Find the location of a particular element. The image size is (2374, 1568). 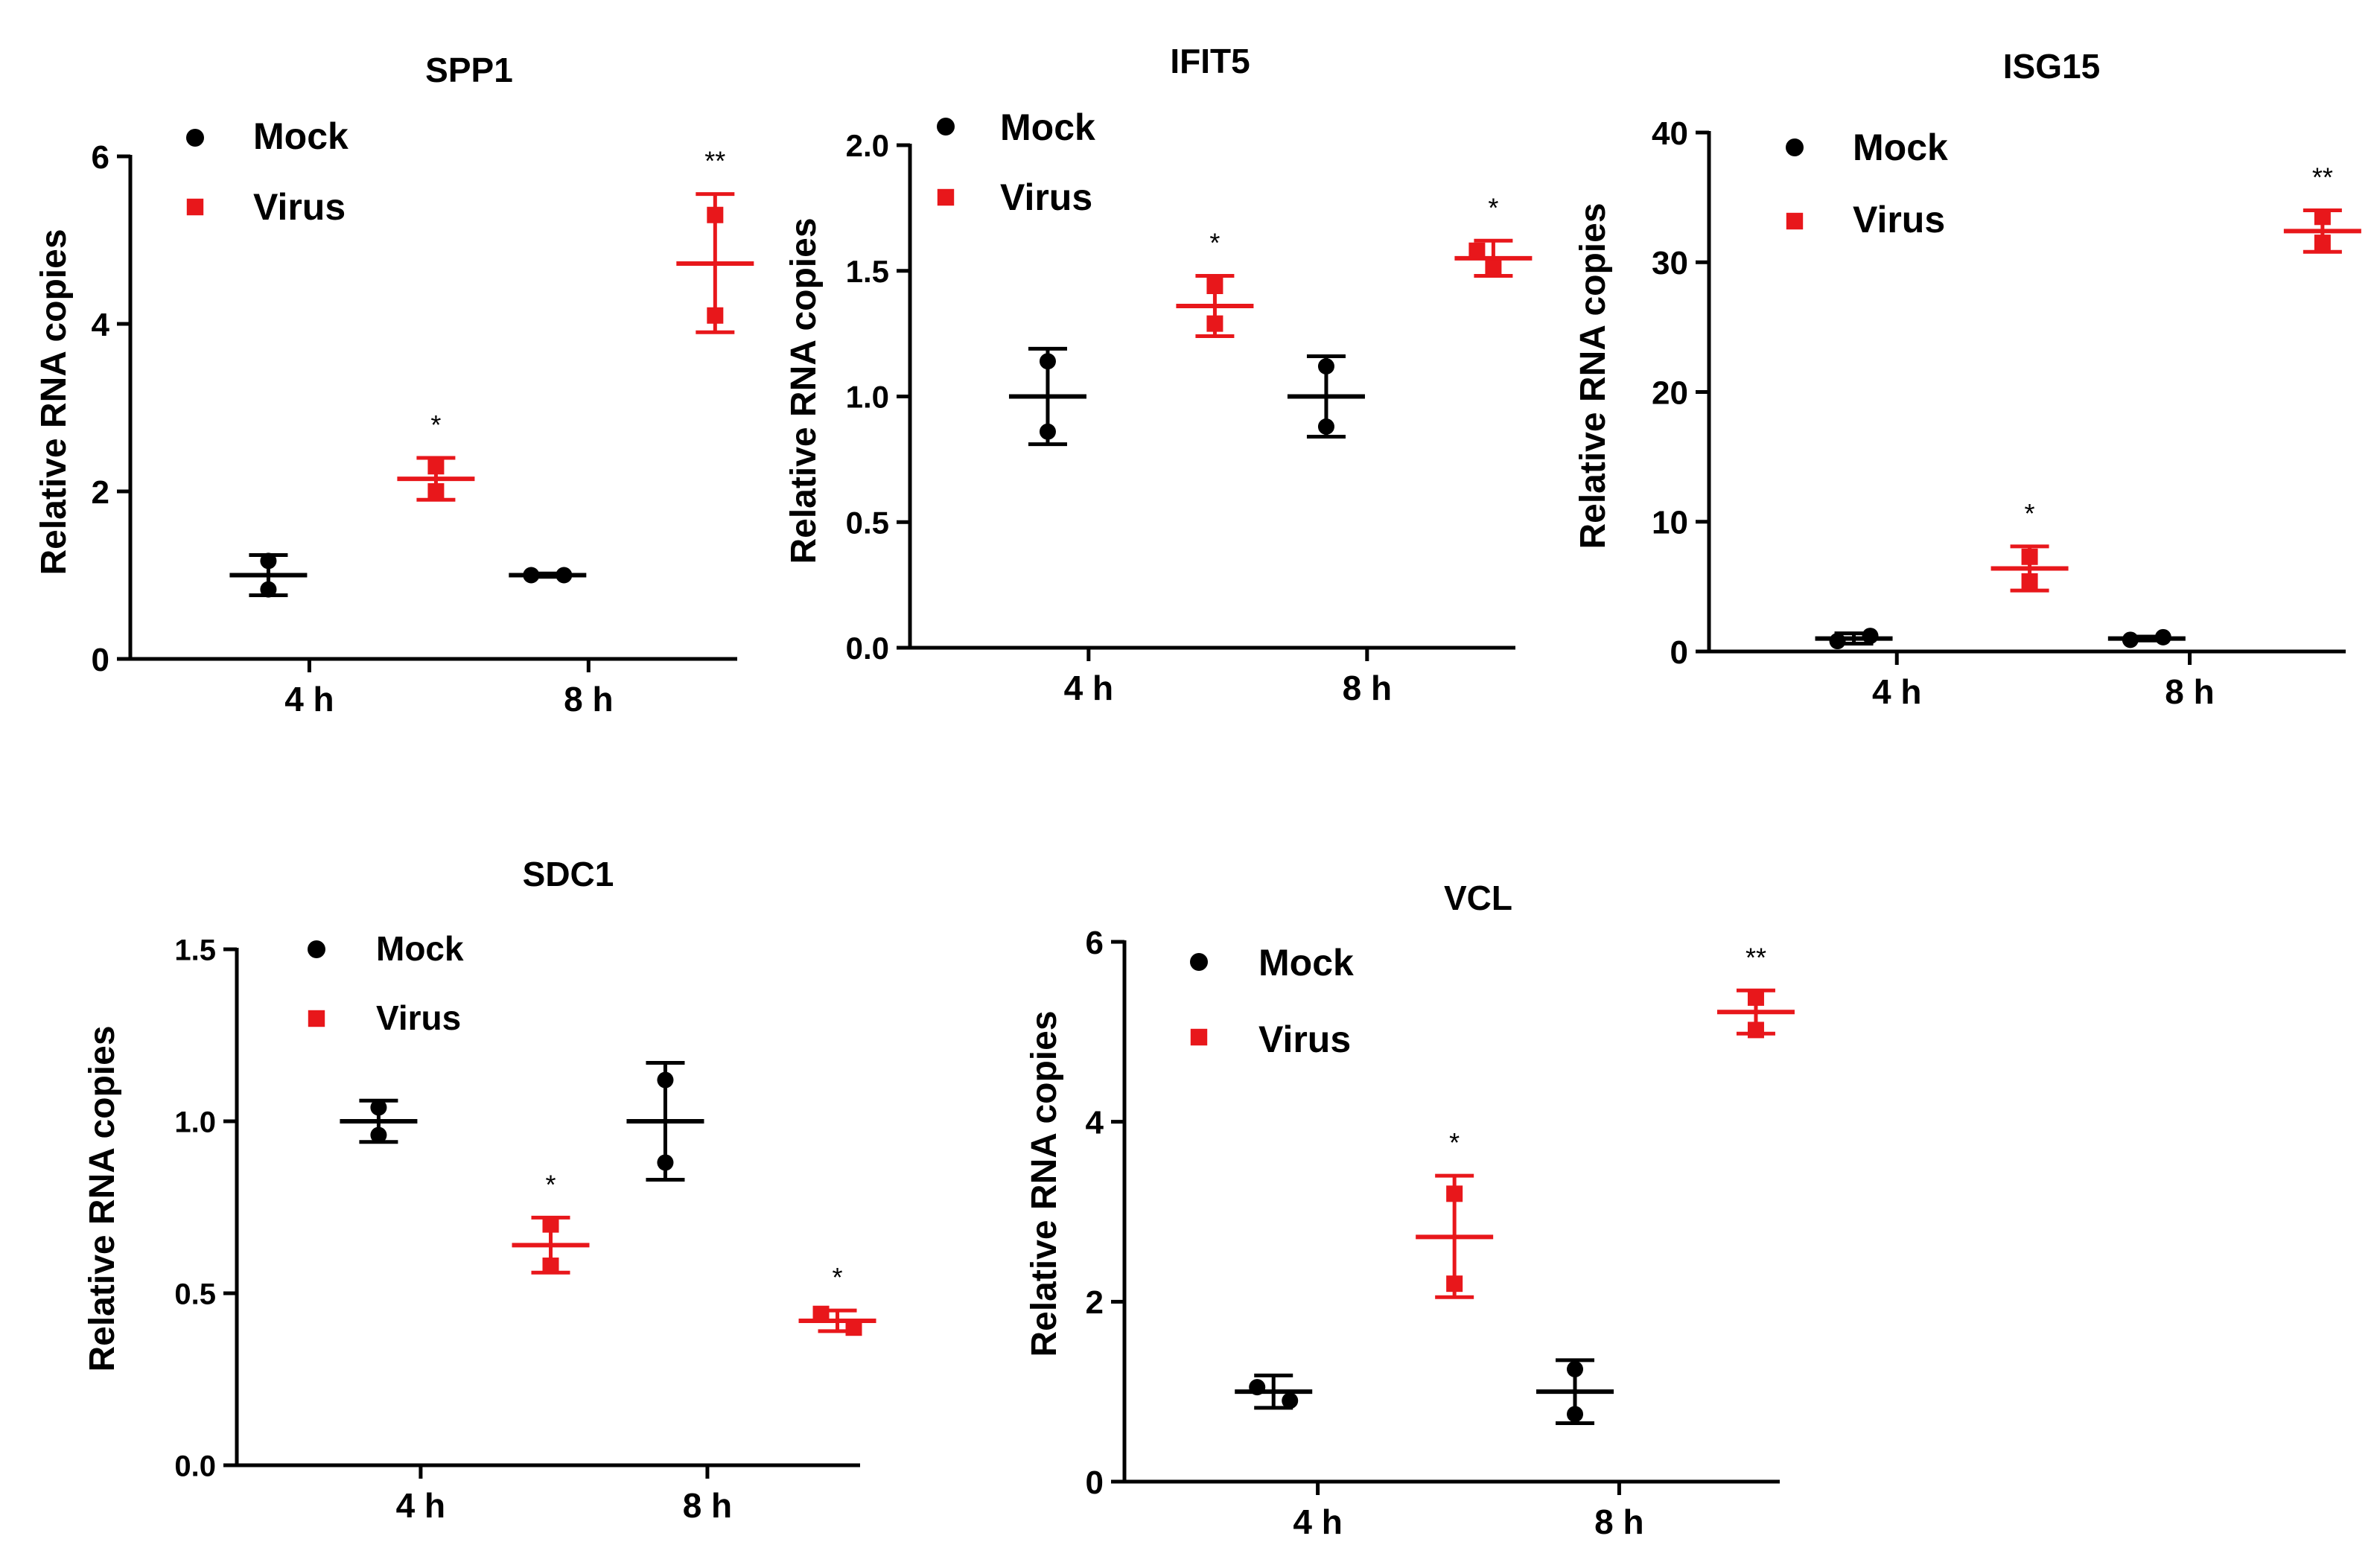

y-tick-label: 10 is located at coordinates (1670, 523).